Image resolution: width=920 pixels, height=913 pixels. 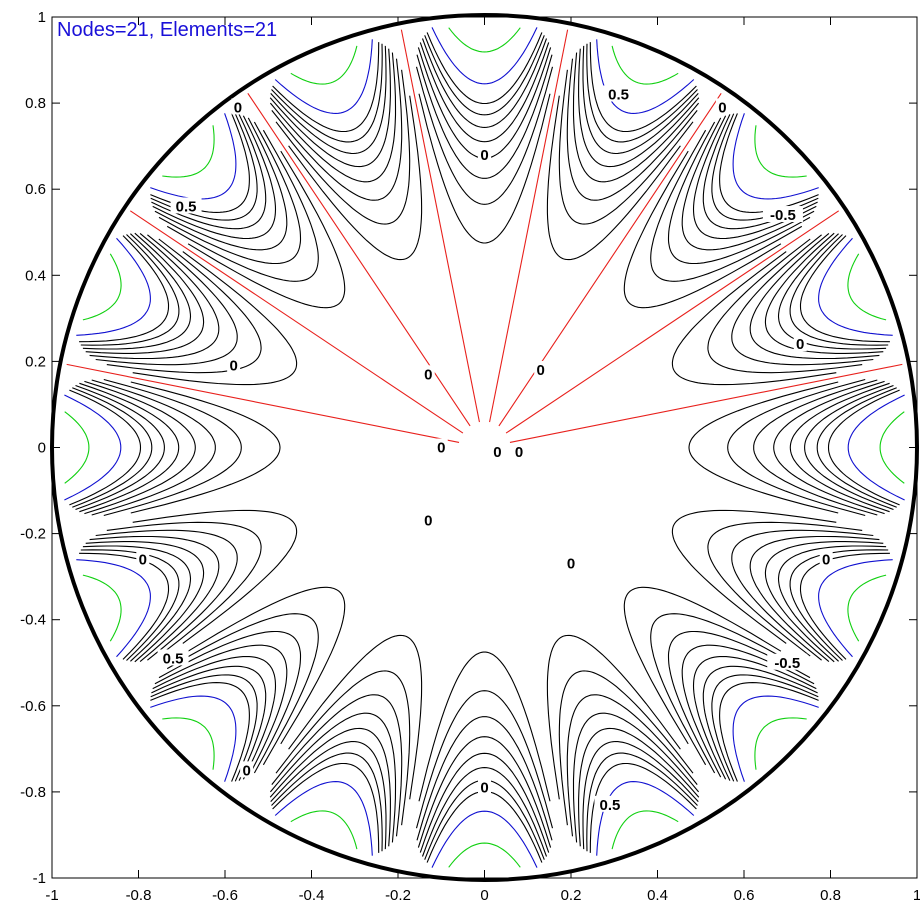 I want to click on y-tick-label: -1, so click(x=39, y=878).